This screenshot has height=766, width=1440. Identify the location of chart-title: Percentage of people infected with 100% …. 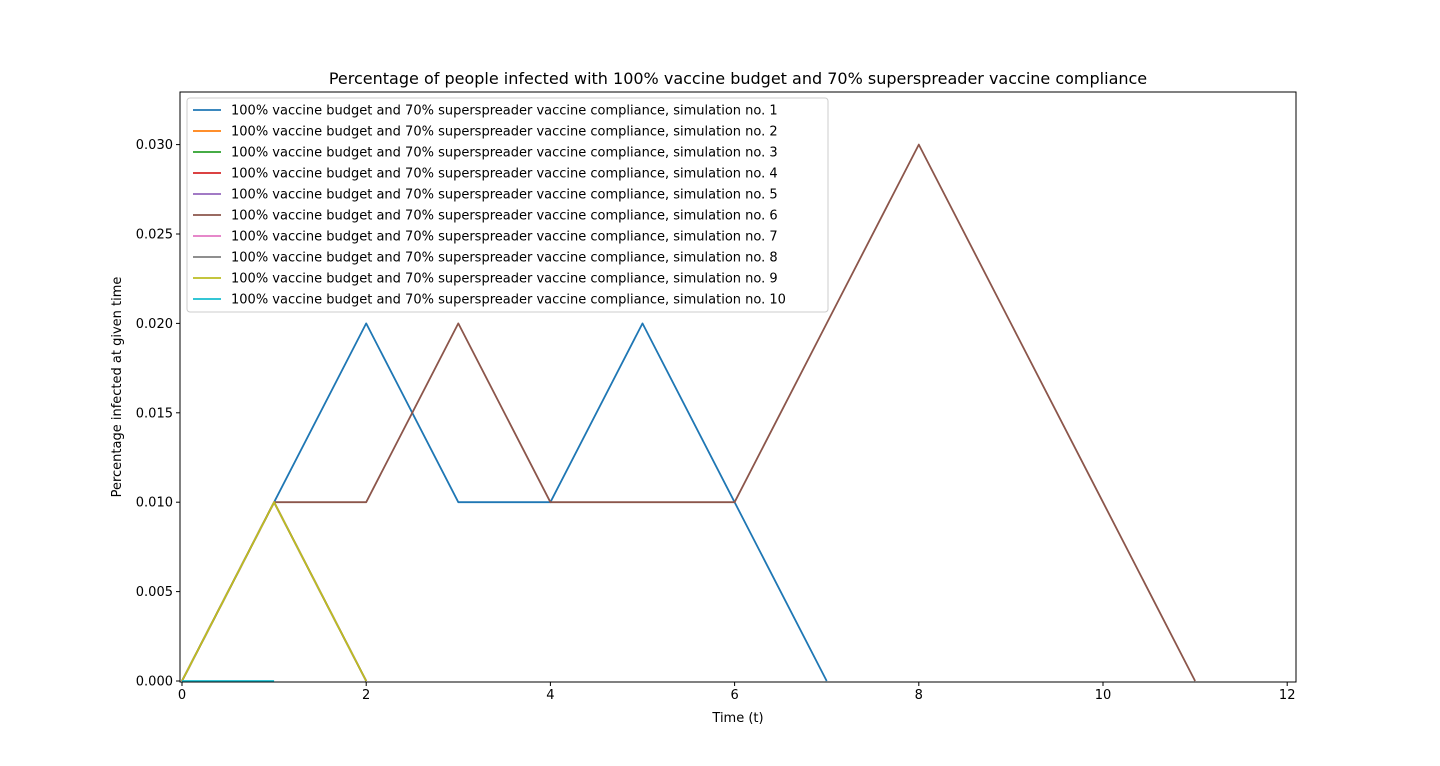
(738, 78).